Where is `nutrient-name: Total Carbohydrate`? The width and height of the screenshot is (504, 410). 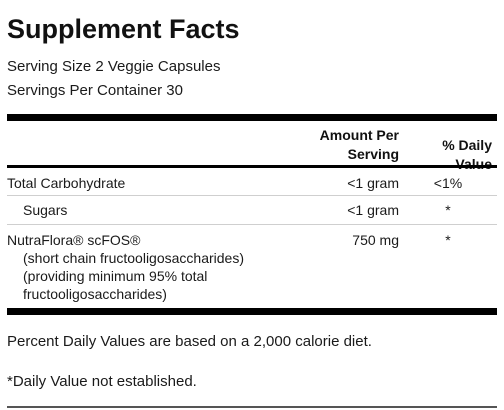 nutrient-name: Total Carbohydrate is located at coordinates (66, 183).